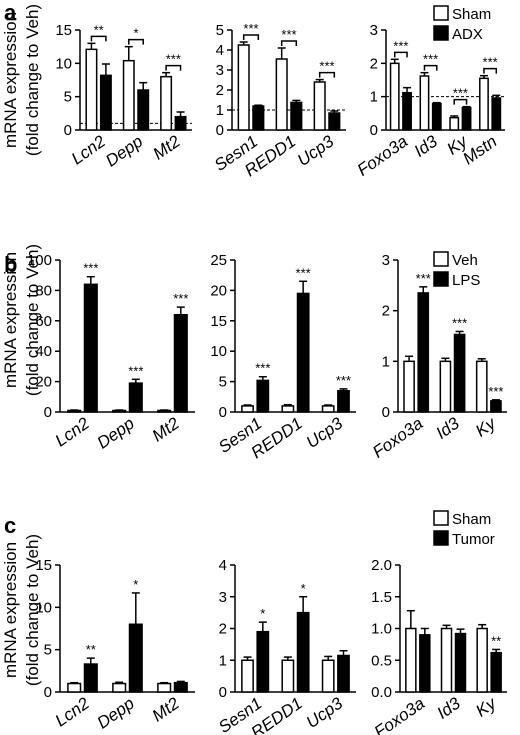  Describe the element at coordinates (111, 352) in the screenshot. I see `subplot: 0 20 40 60 80 100 *** Lcn2 *** Depp *** Mt2` at that location.